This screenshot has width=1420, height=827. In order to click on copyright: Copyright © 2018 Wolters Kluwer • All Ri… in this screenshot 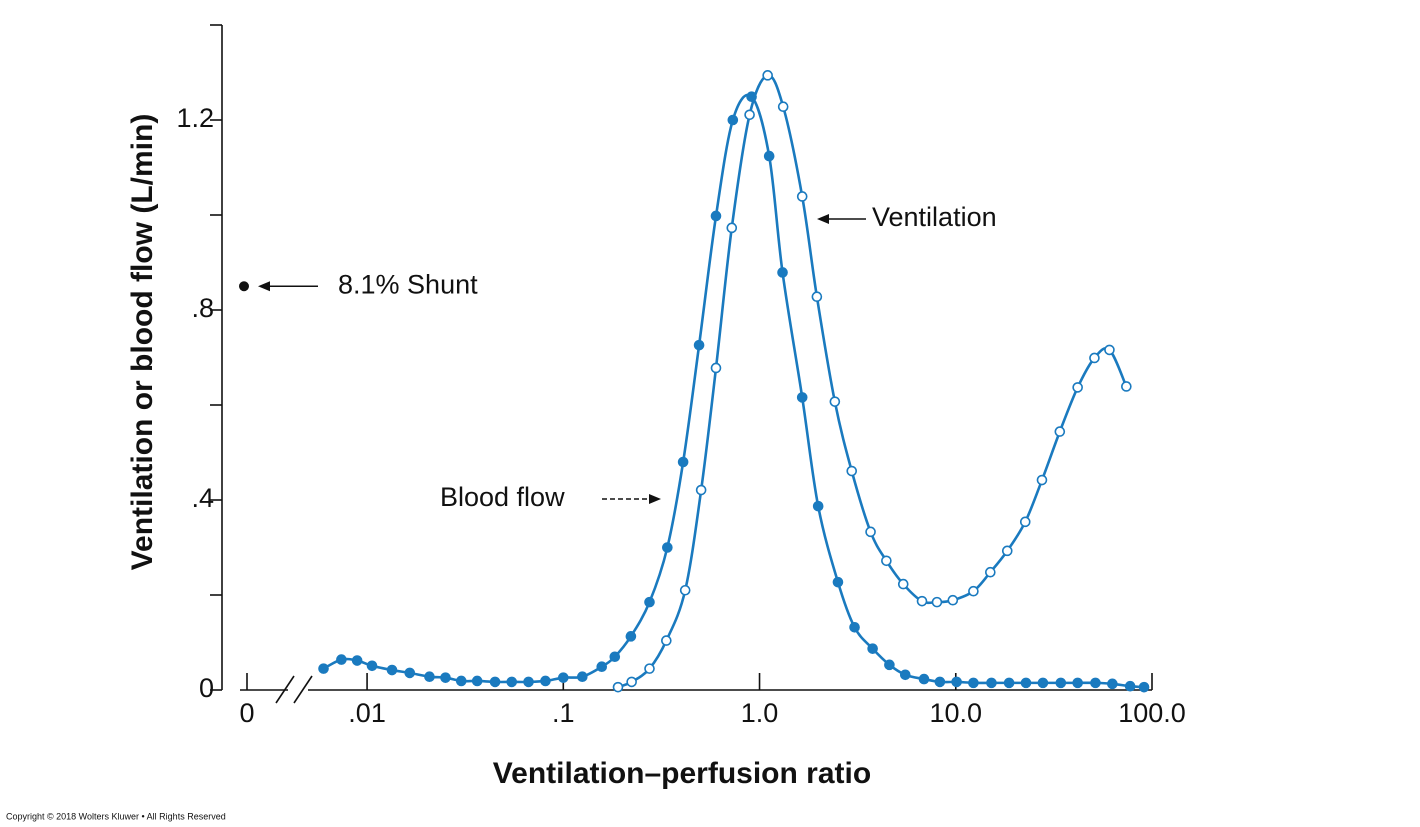, I will do `click(116, 816)`.